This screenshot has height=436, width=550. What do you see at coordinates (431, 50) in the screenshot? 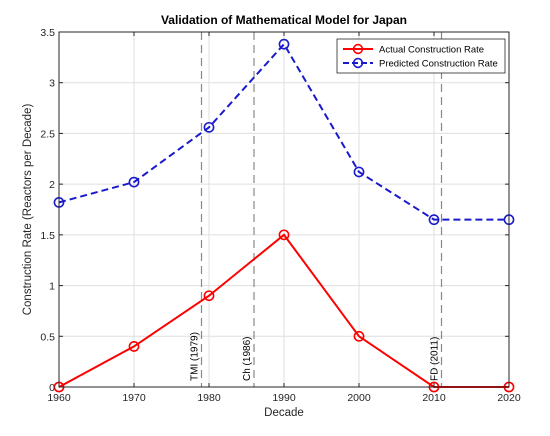
I see `legend-label: Actual Construction Rate` at bounding box center [431, 50].